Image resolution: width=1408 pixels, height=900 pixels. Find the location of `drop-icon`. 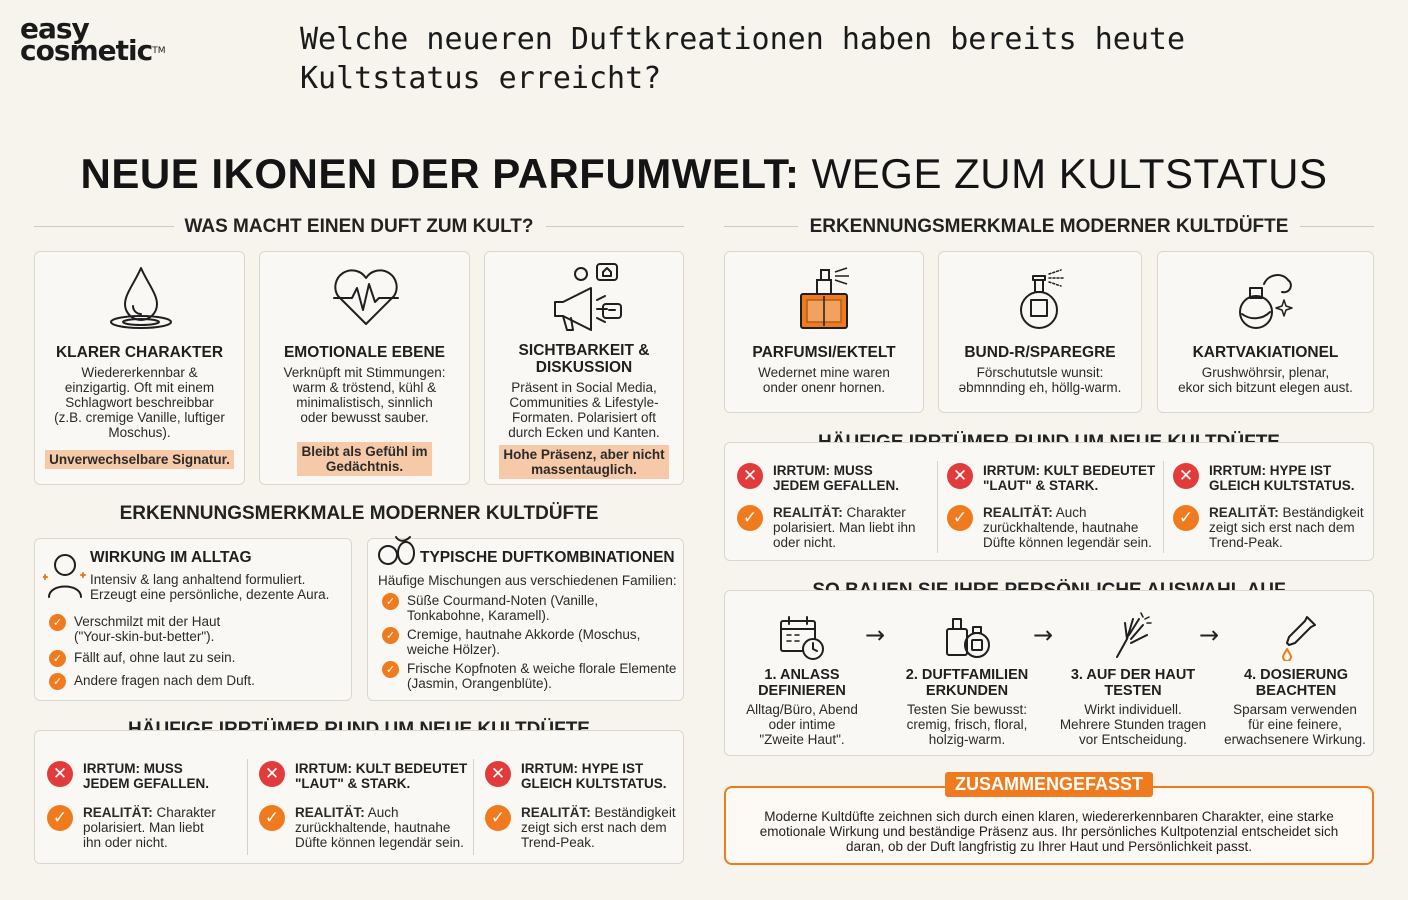

drop-icon is located at coordinates (141, 298).